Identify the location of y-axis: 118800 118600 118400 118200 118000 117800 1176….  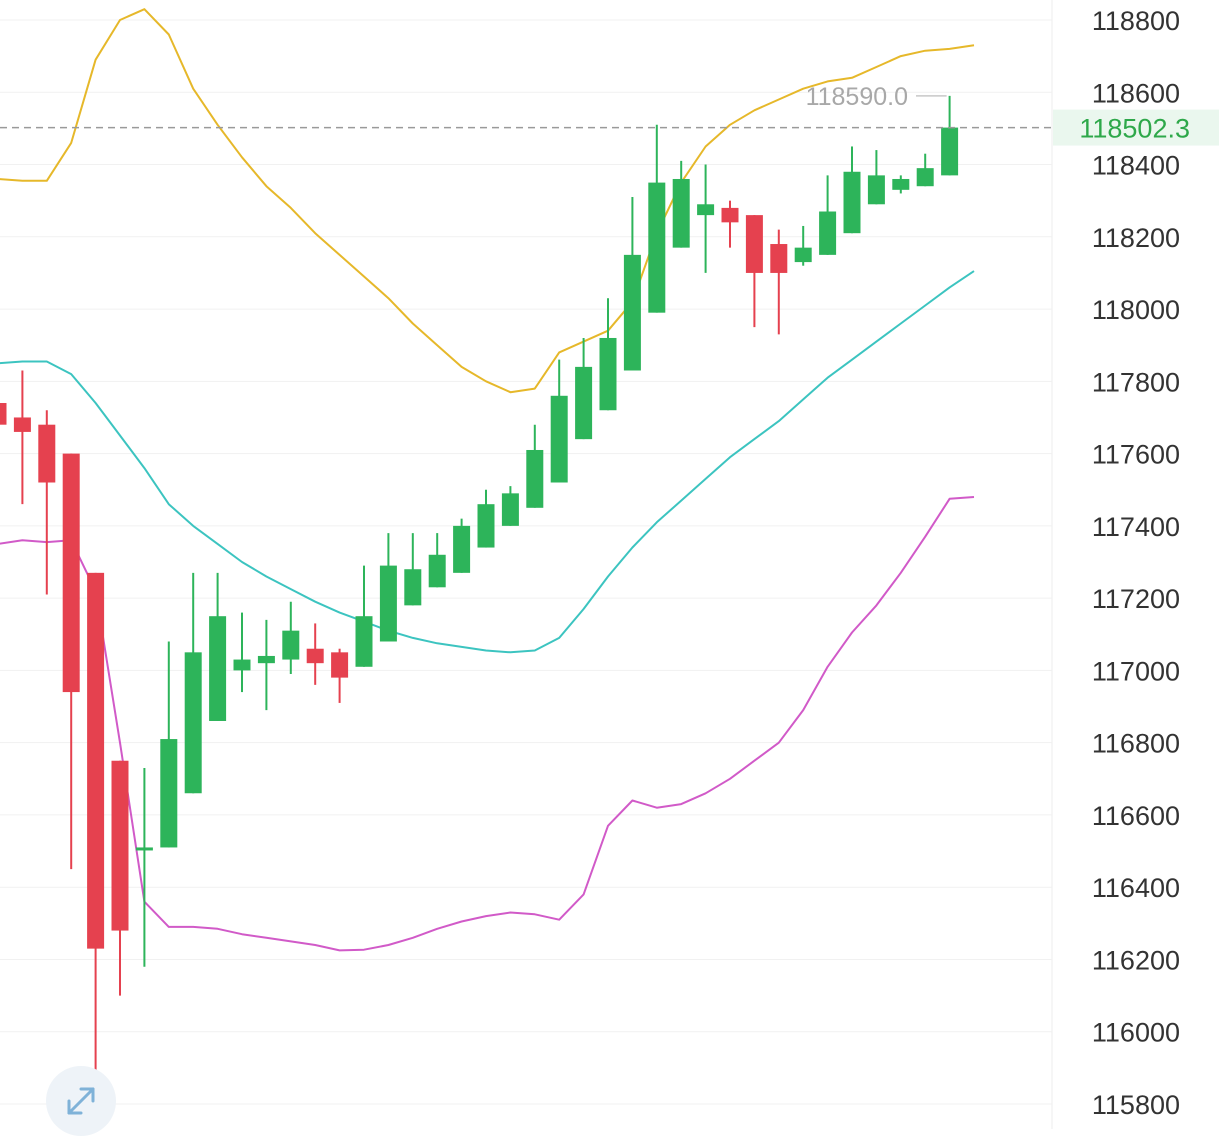
(1136, 563).